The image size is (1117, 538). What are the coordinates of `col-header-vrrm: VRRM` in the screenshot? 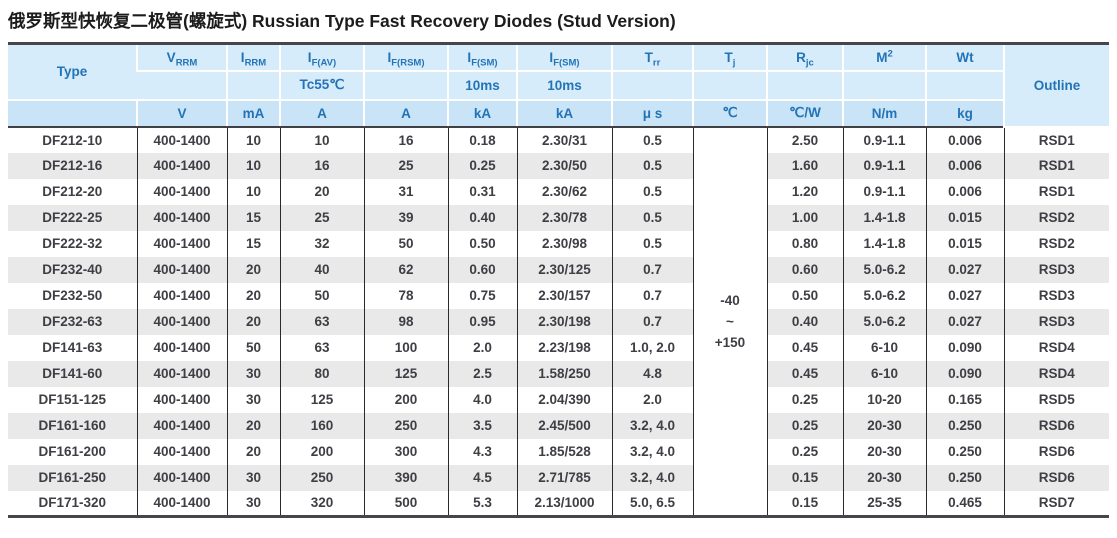 It's located at (181, 57).